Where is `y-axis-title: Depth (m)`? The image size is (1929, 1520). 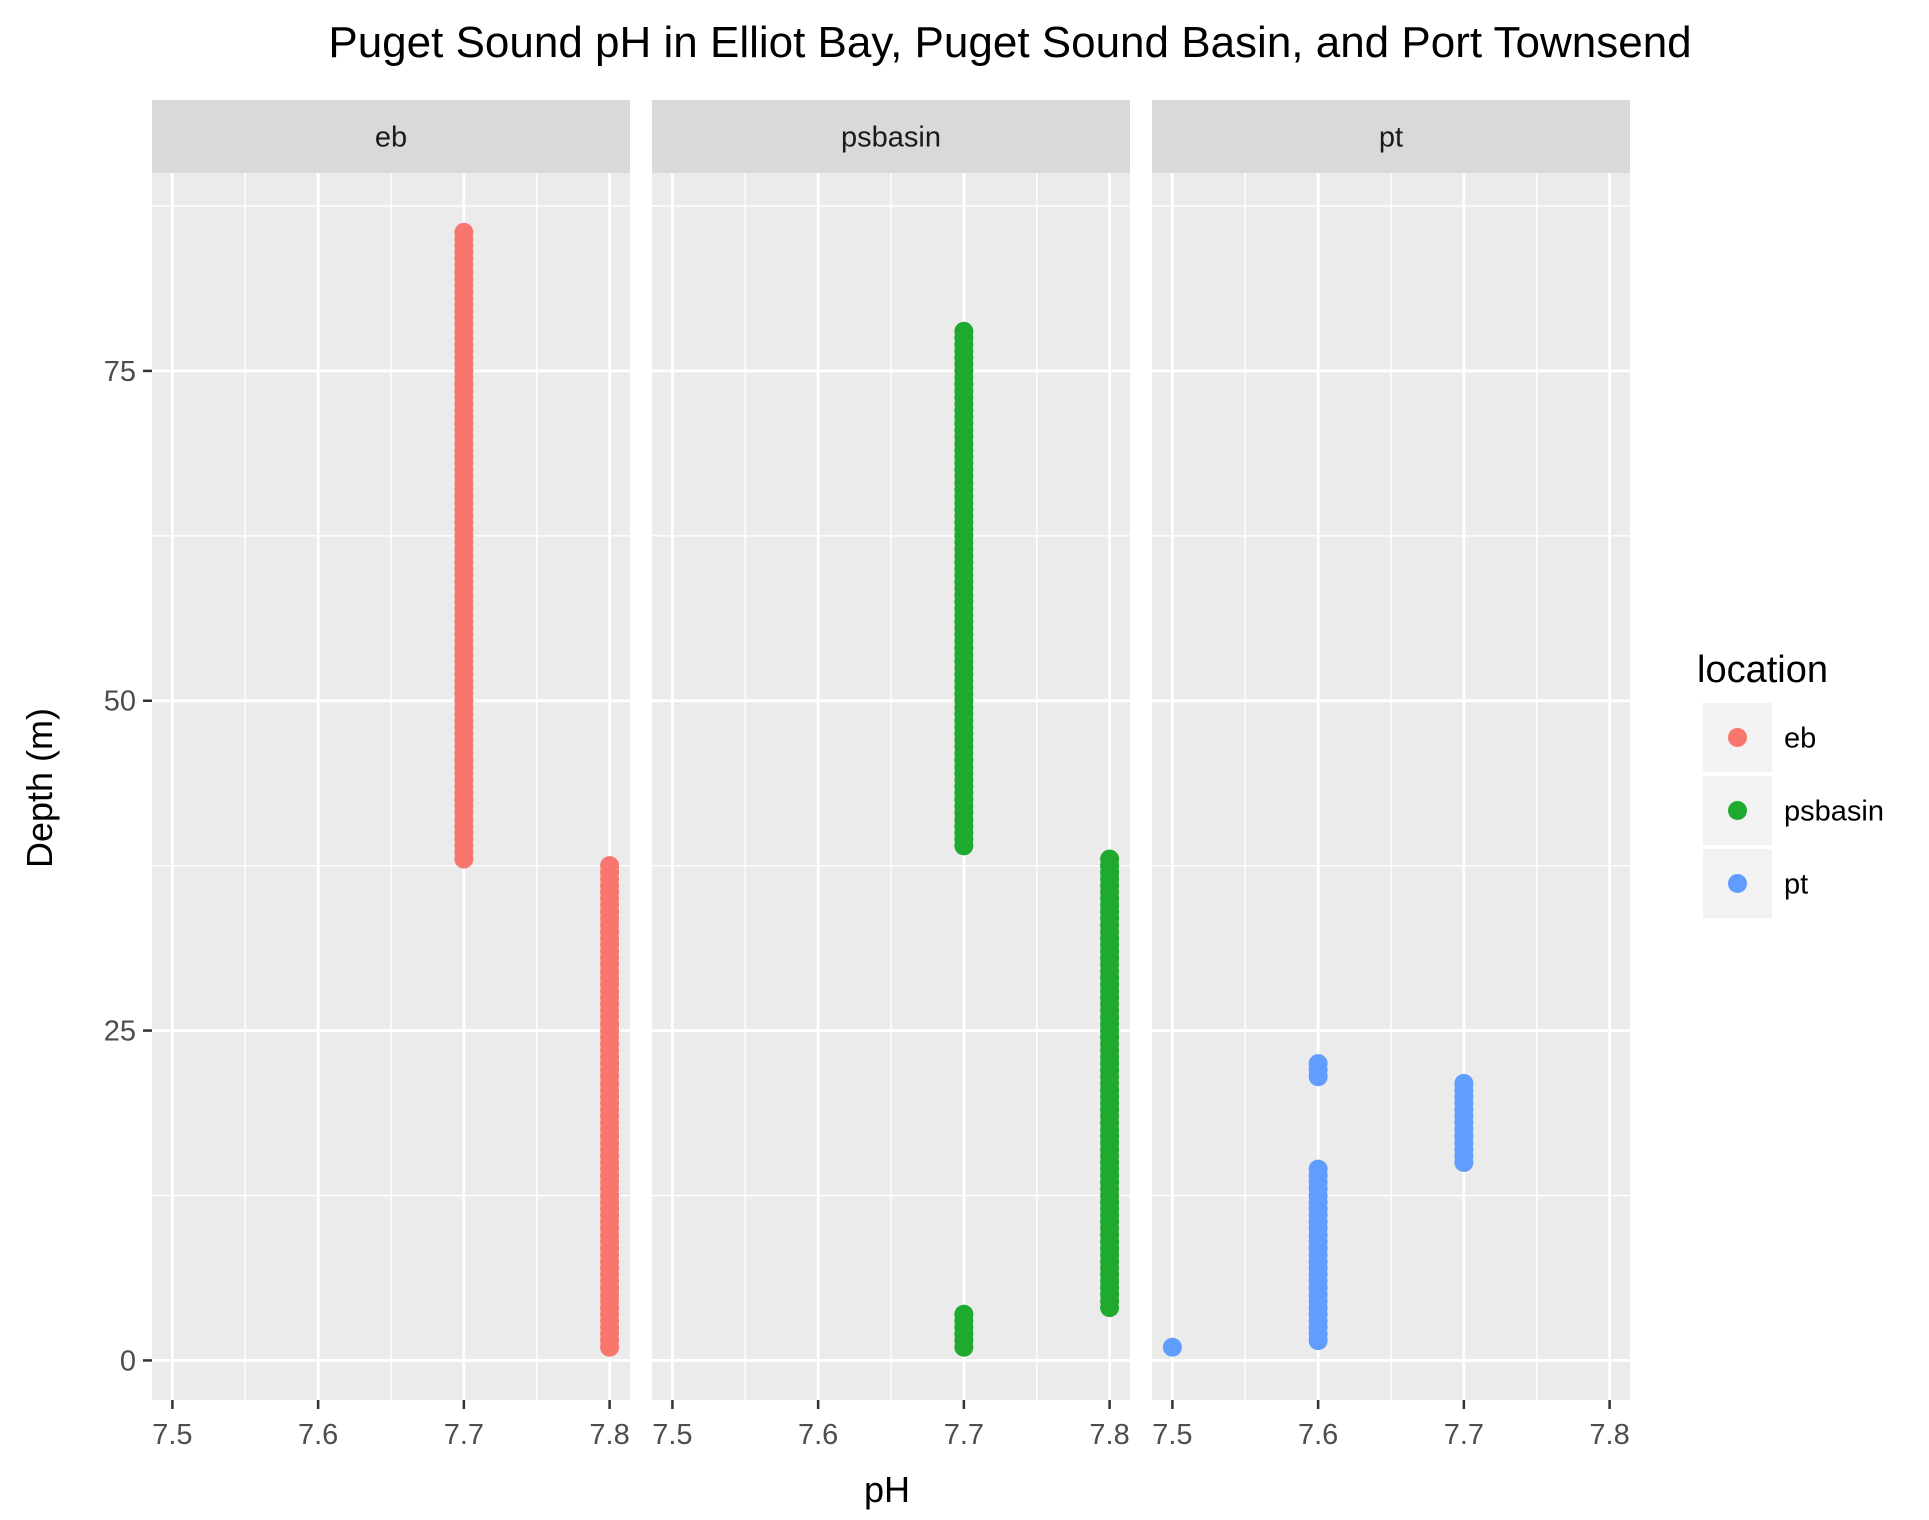
y-axis-title: Depth (m) is located at coordinates (39, 788).